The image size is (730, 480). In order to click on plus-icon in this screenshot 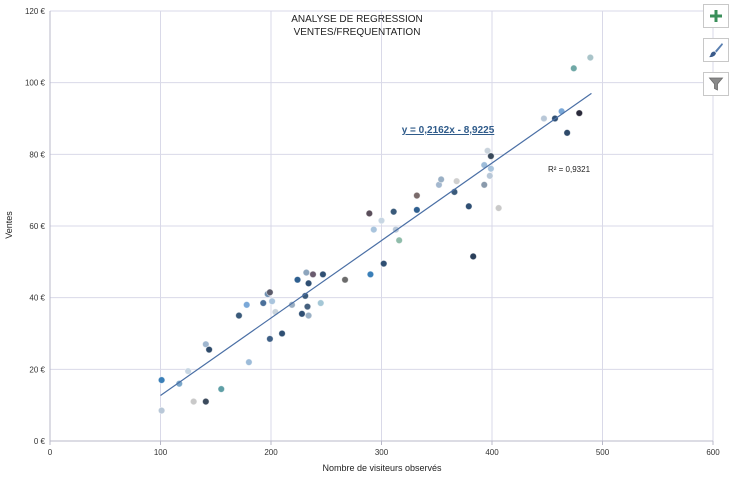, I will do `click(716, 16)`.